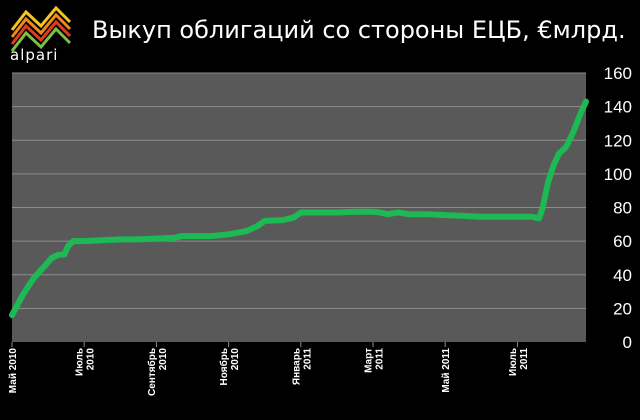 The height and width of the screenshot is (420, 640). Describe the element at coordinates (13, 371) in the screenshot. I see `x-tick-label: Май 2010` at that location.